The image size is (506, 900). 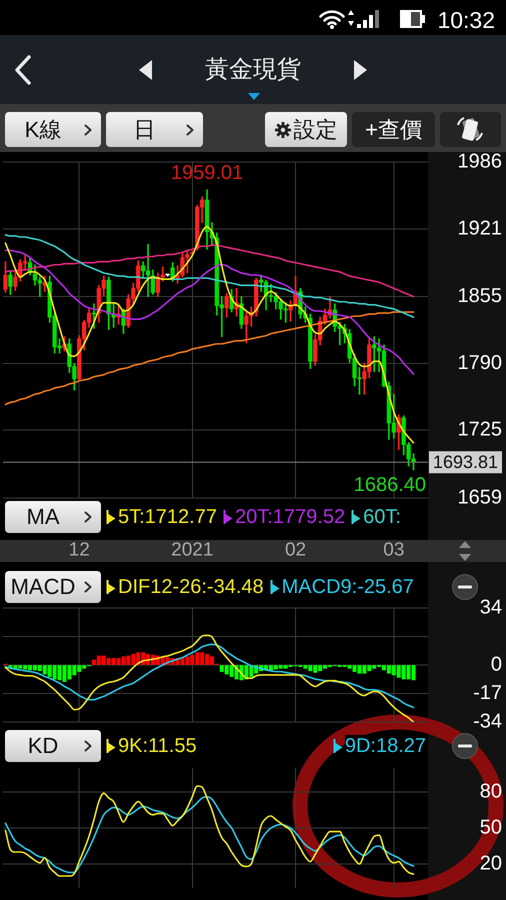 I want to click on y-tick-label: 0, so click(x=496, y=665).